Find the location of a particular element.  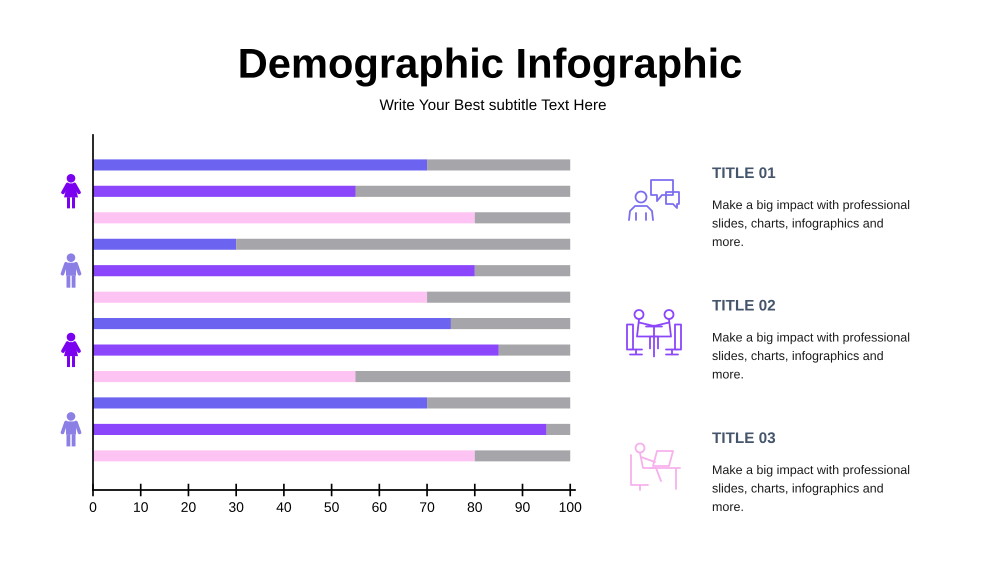

x-tick-label: 80 is located at coordinates (475, 507).